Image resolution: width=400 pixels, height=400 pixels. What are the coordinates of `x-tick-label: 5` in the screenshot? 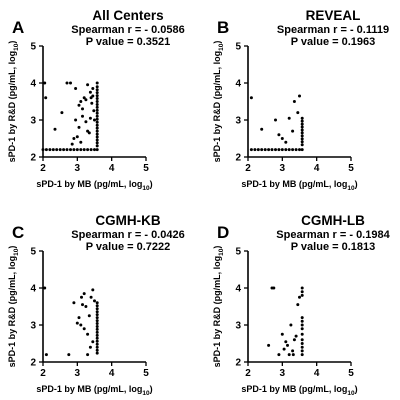 It's located at (146, 373).